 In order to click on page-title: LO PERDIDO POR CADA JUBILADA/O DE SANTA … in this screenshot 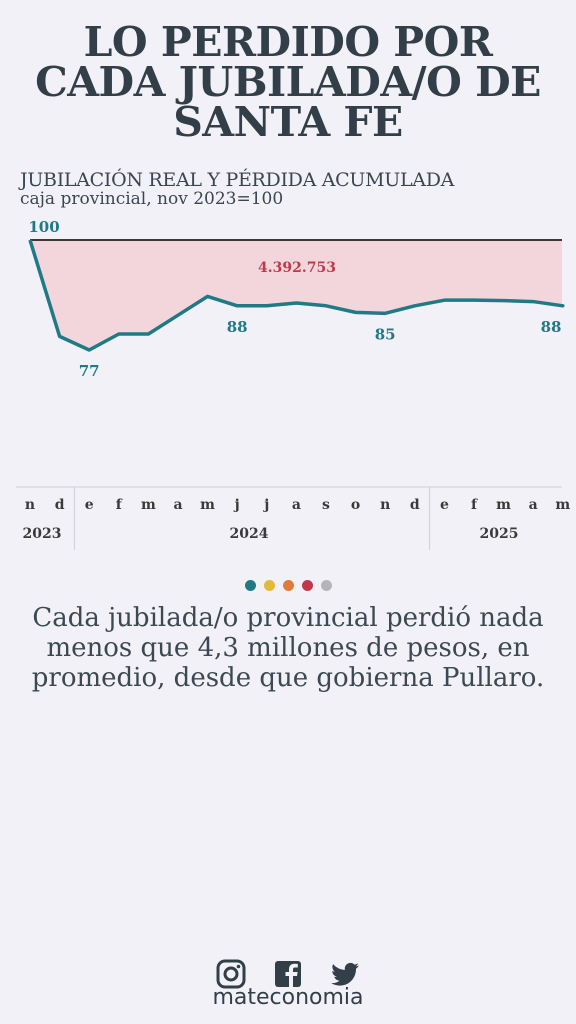, I will do `click(288, 82)`.